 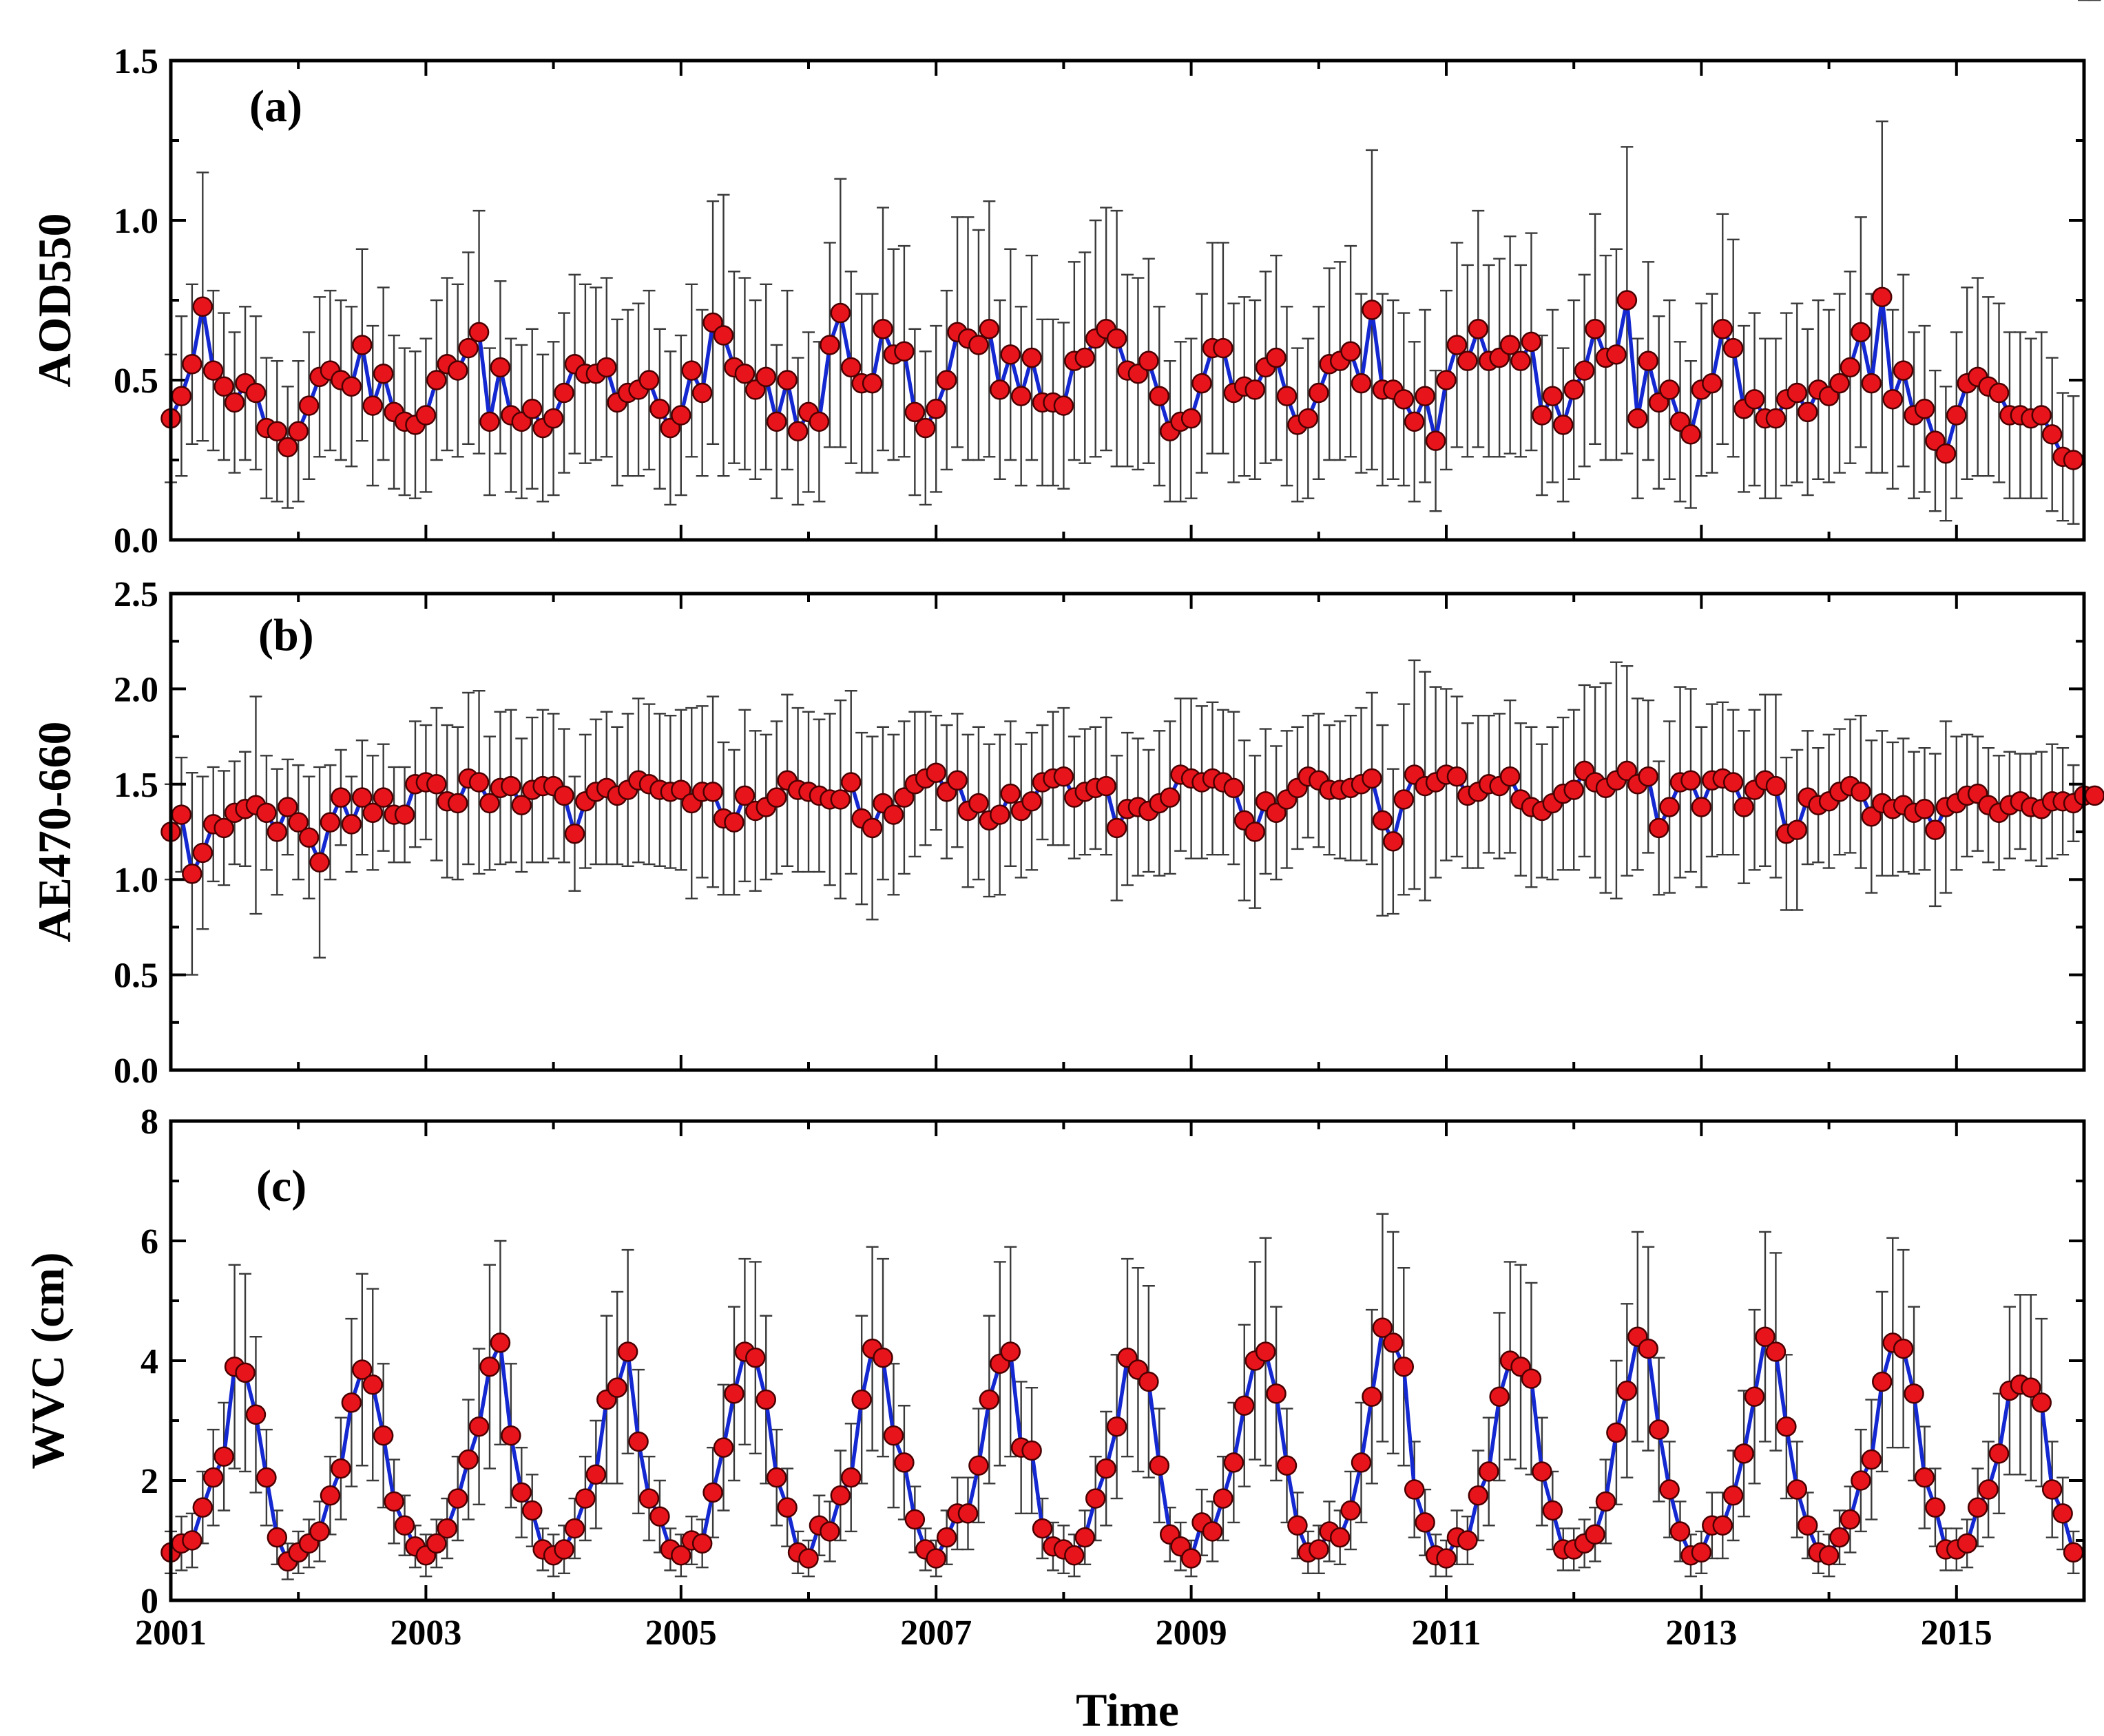 I want to click on panel-b-markers, so click(x=1132, y=822).